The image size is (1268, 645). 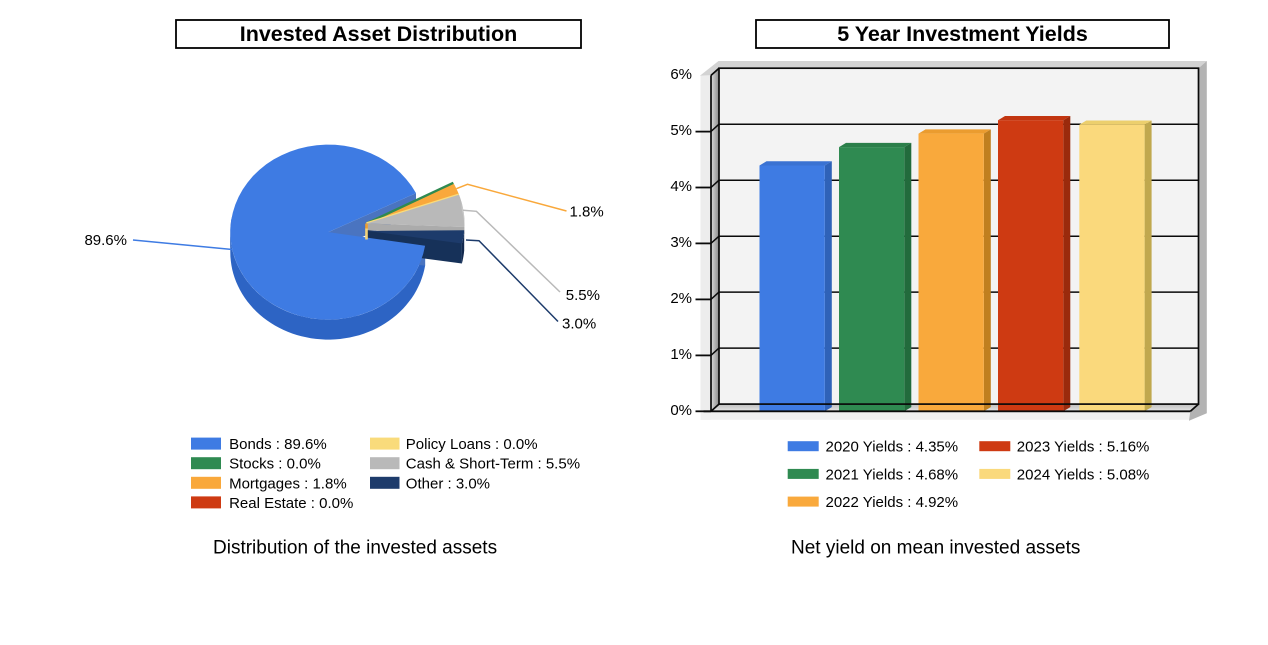 What do you see at coordinates (105, 240) in the screenshot?
I see `svg-text: 89.6%` at bounding box center [105, 240].